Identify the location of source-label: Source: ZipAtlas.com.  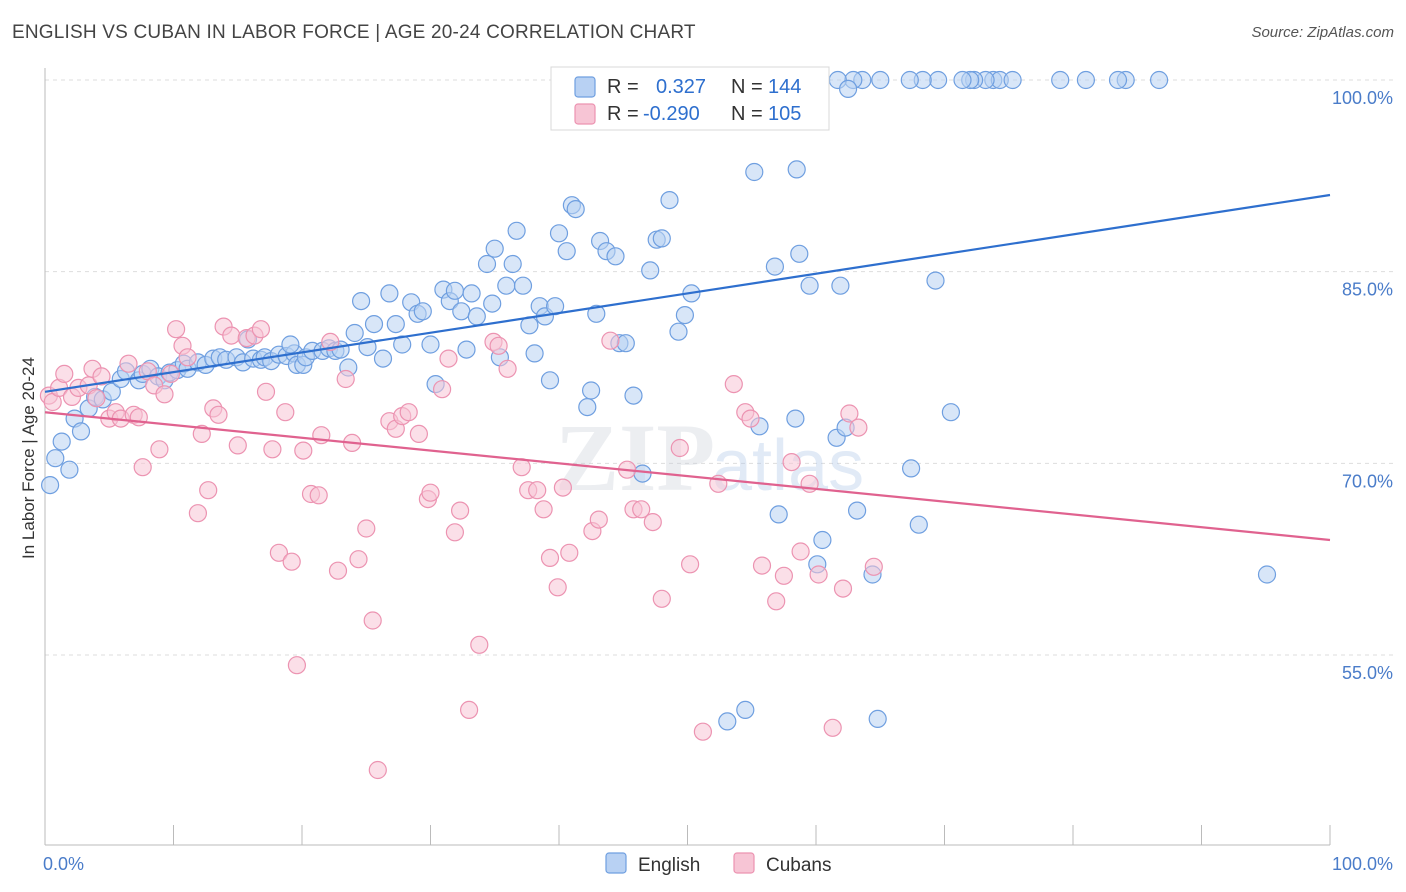
(1322, 32).